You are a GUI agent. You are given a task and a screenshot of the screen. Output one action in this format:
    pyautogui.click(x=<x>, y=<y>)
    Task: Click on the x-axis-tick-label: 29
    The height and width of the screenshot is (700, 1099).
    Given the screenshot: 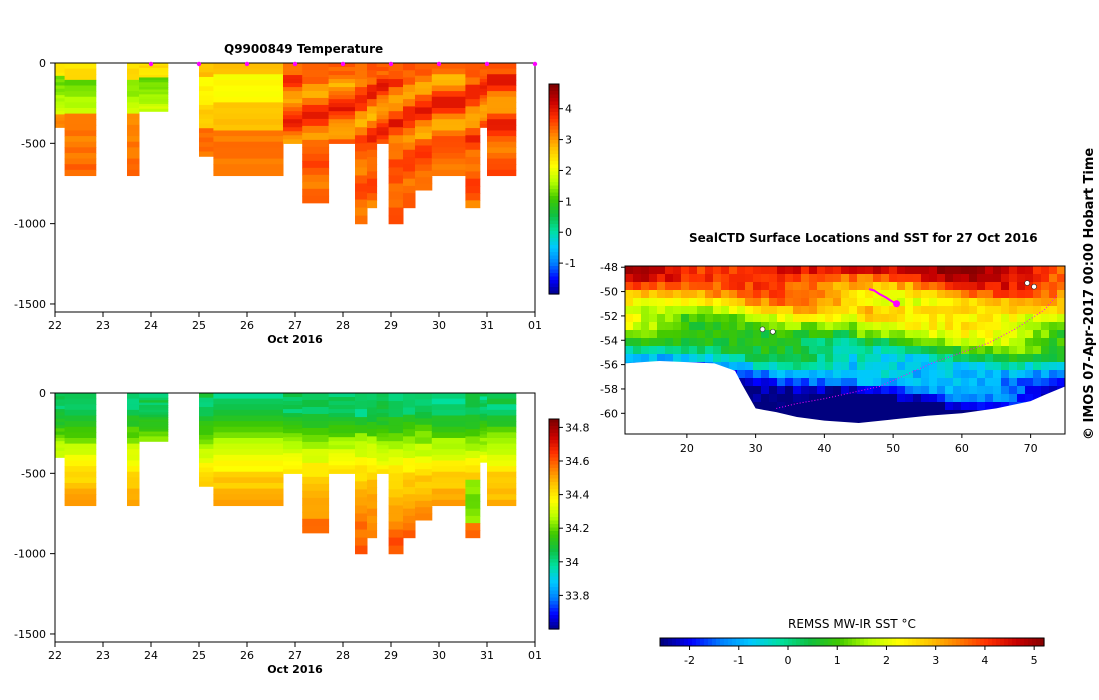 What is the action you would take?
    pyautogui.click(x=391, y=655)
    